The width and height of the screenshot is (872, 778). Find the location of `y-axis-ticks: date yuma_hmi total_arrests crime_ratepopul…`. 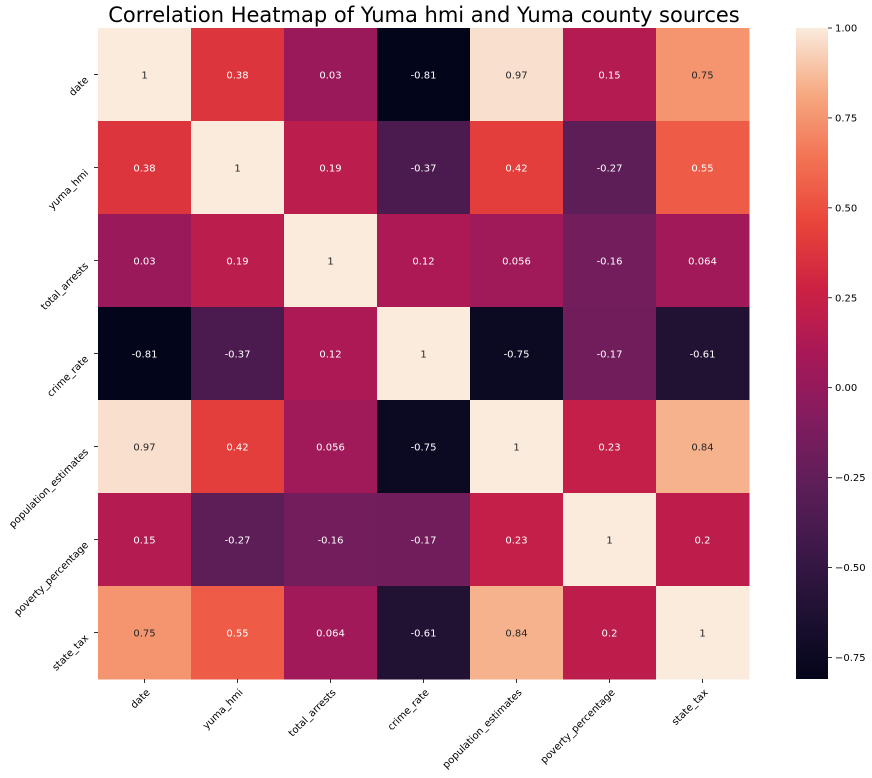

y-axis-ticks: date yuma_hmi total_arrests crime_ratepopul… is located at coordinates (52, 374).